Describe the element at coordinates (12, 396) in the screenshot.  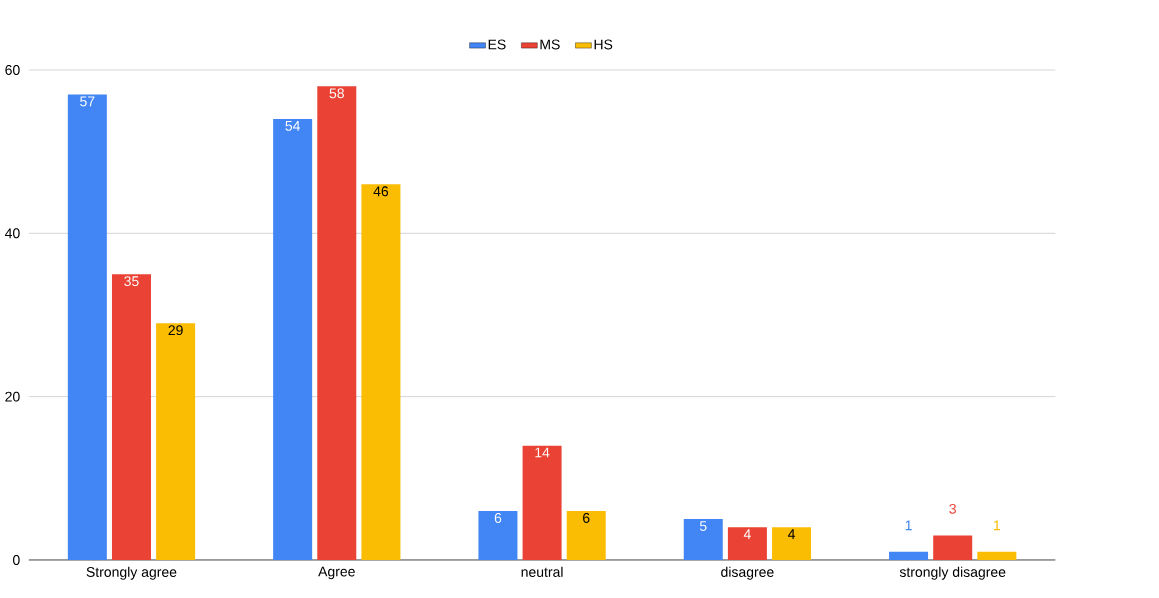
I see `y-tick-label: 20` at that location.